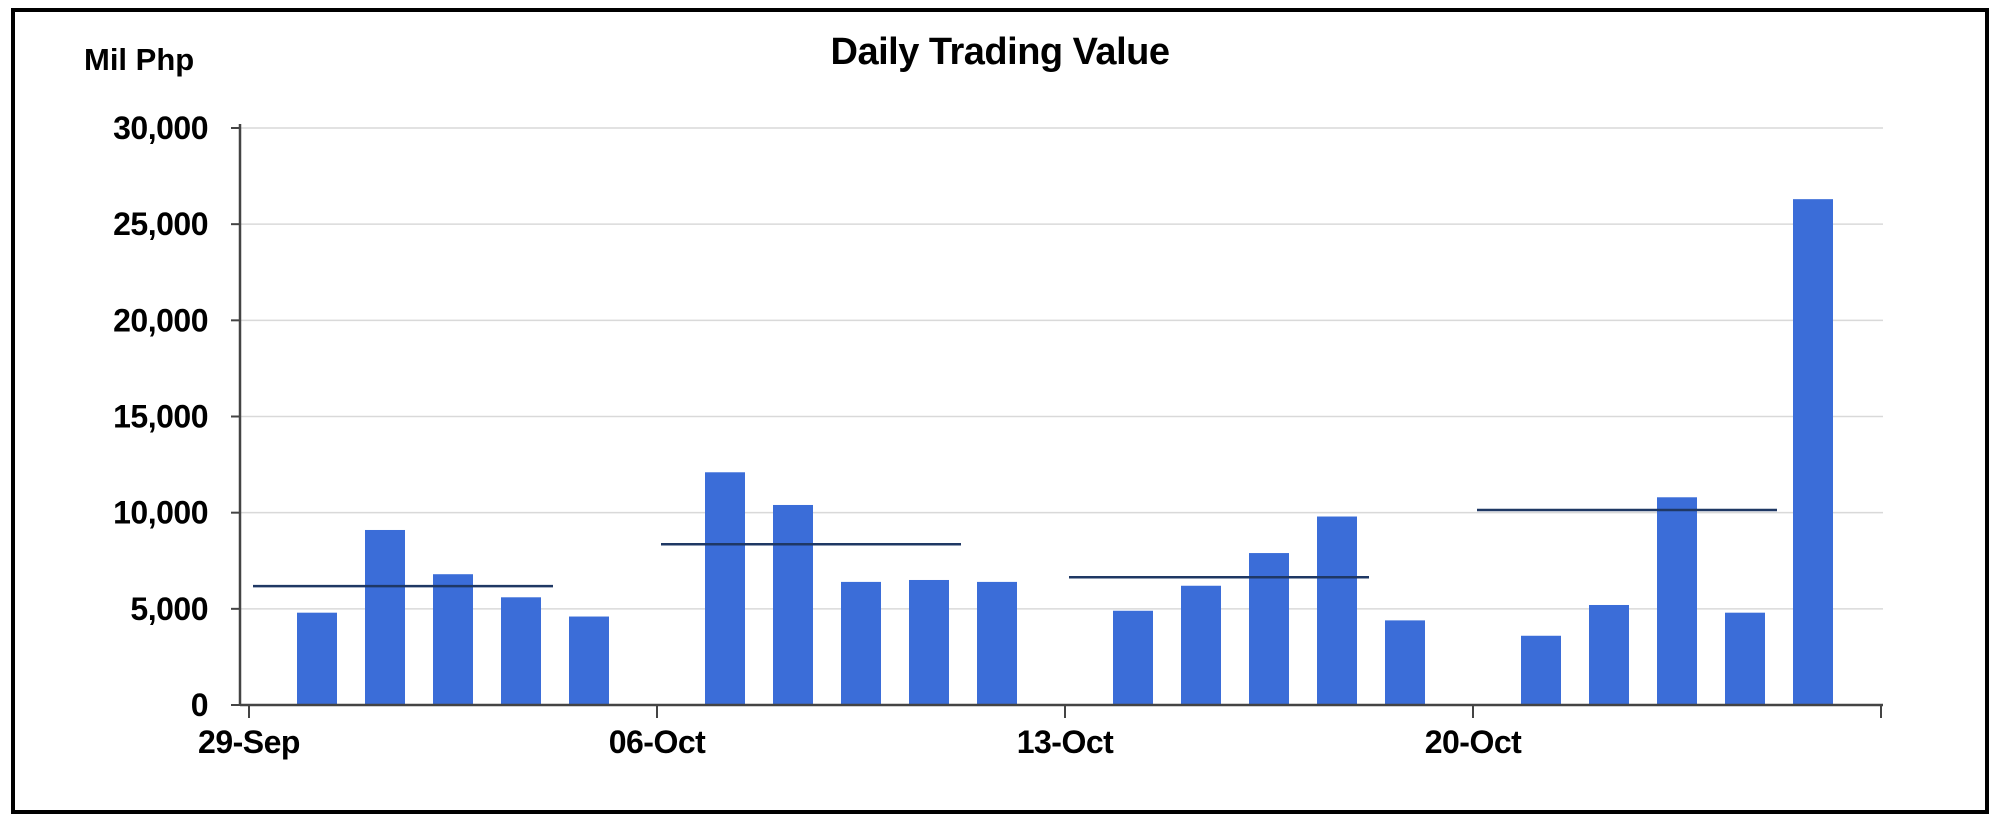 This screenshot has width=2000, height=824. What do you see at coordinates (160, 417) in the screenshot?
I see `y-tick-label: 15,000` at bounding box center [160, 417].